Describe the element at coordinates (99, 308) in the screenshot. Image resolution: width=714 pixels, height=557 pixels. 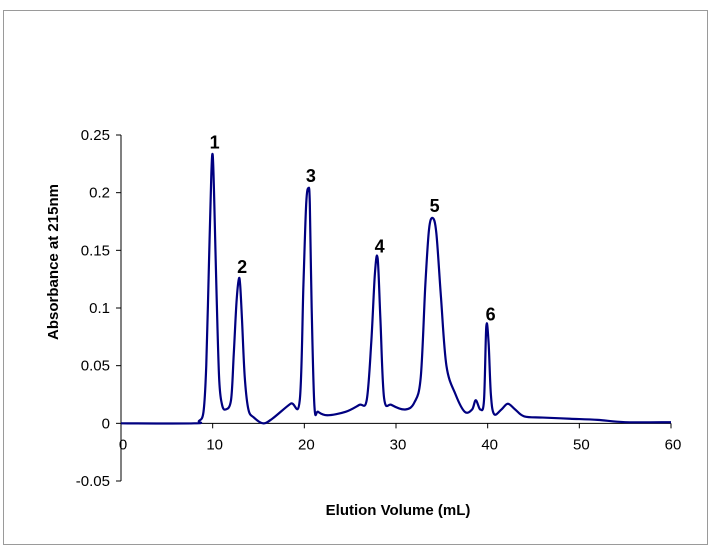
I see `y-tick-label: 0.1` at that location.